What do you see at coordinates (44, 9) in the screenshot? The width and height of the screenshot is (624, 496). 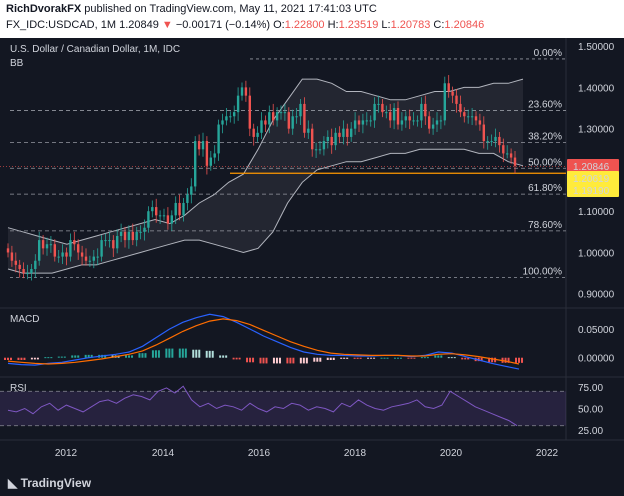 I see `author-name: RichDvorakFX` at bounding box center [44, 9].